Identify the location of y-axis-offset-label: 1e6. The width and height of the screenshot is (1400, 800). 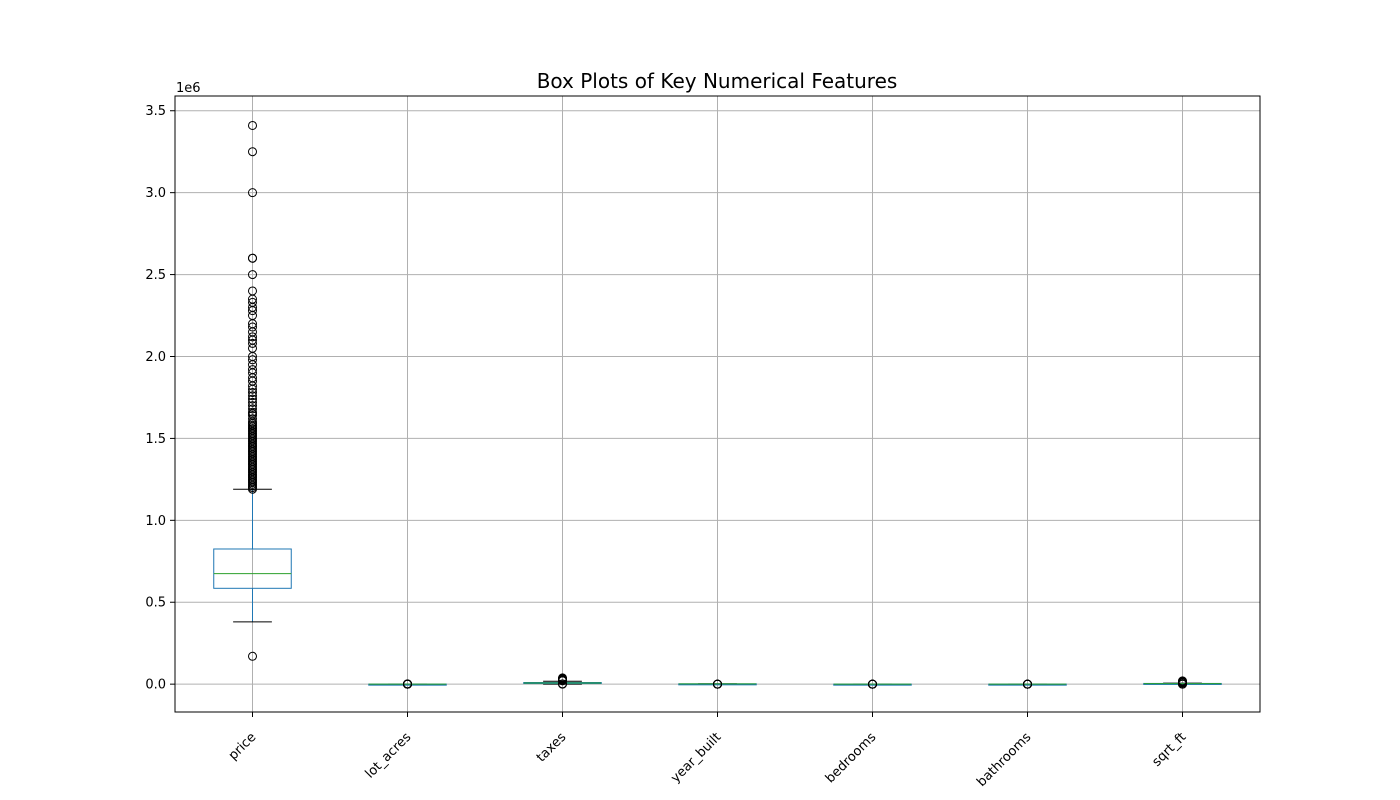
(188, 88).